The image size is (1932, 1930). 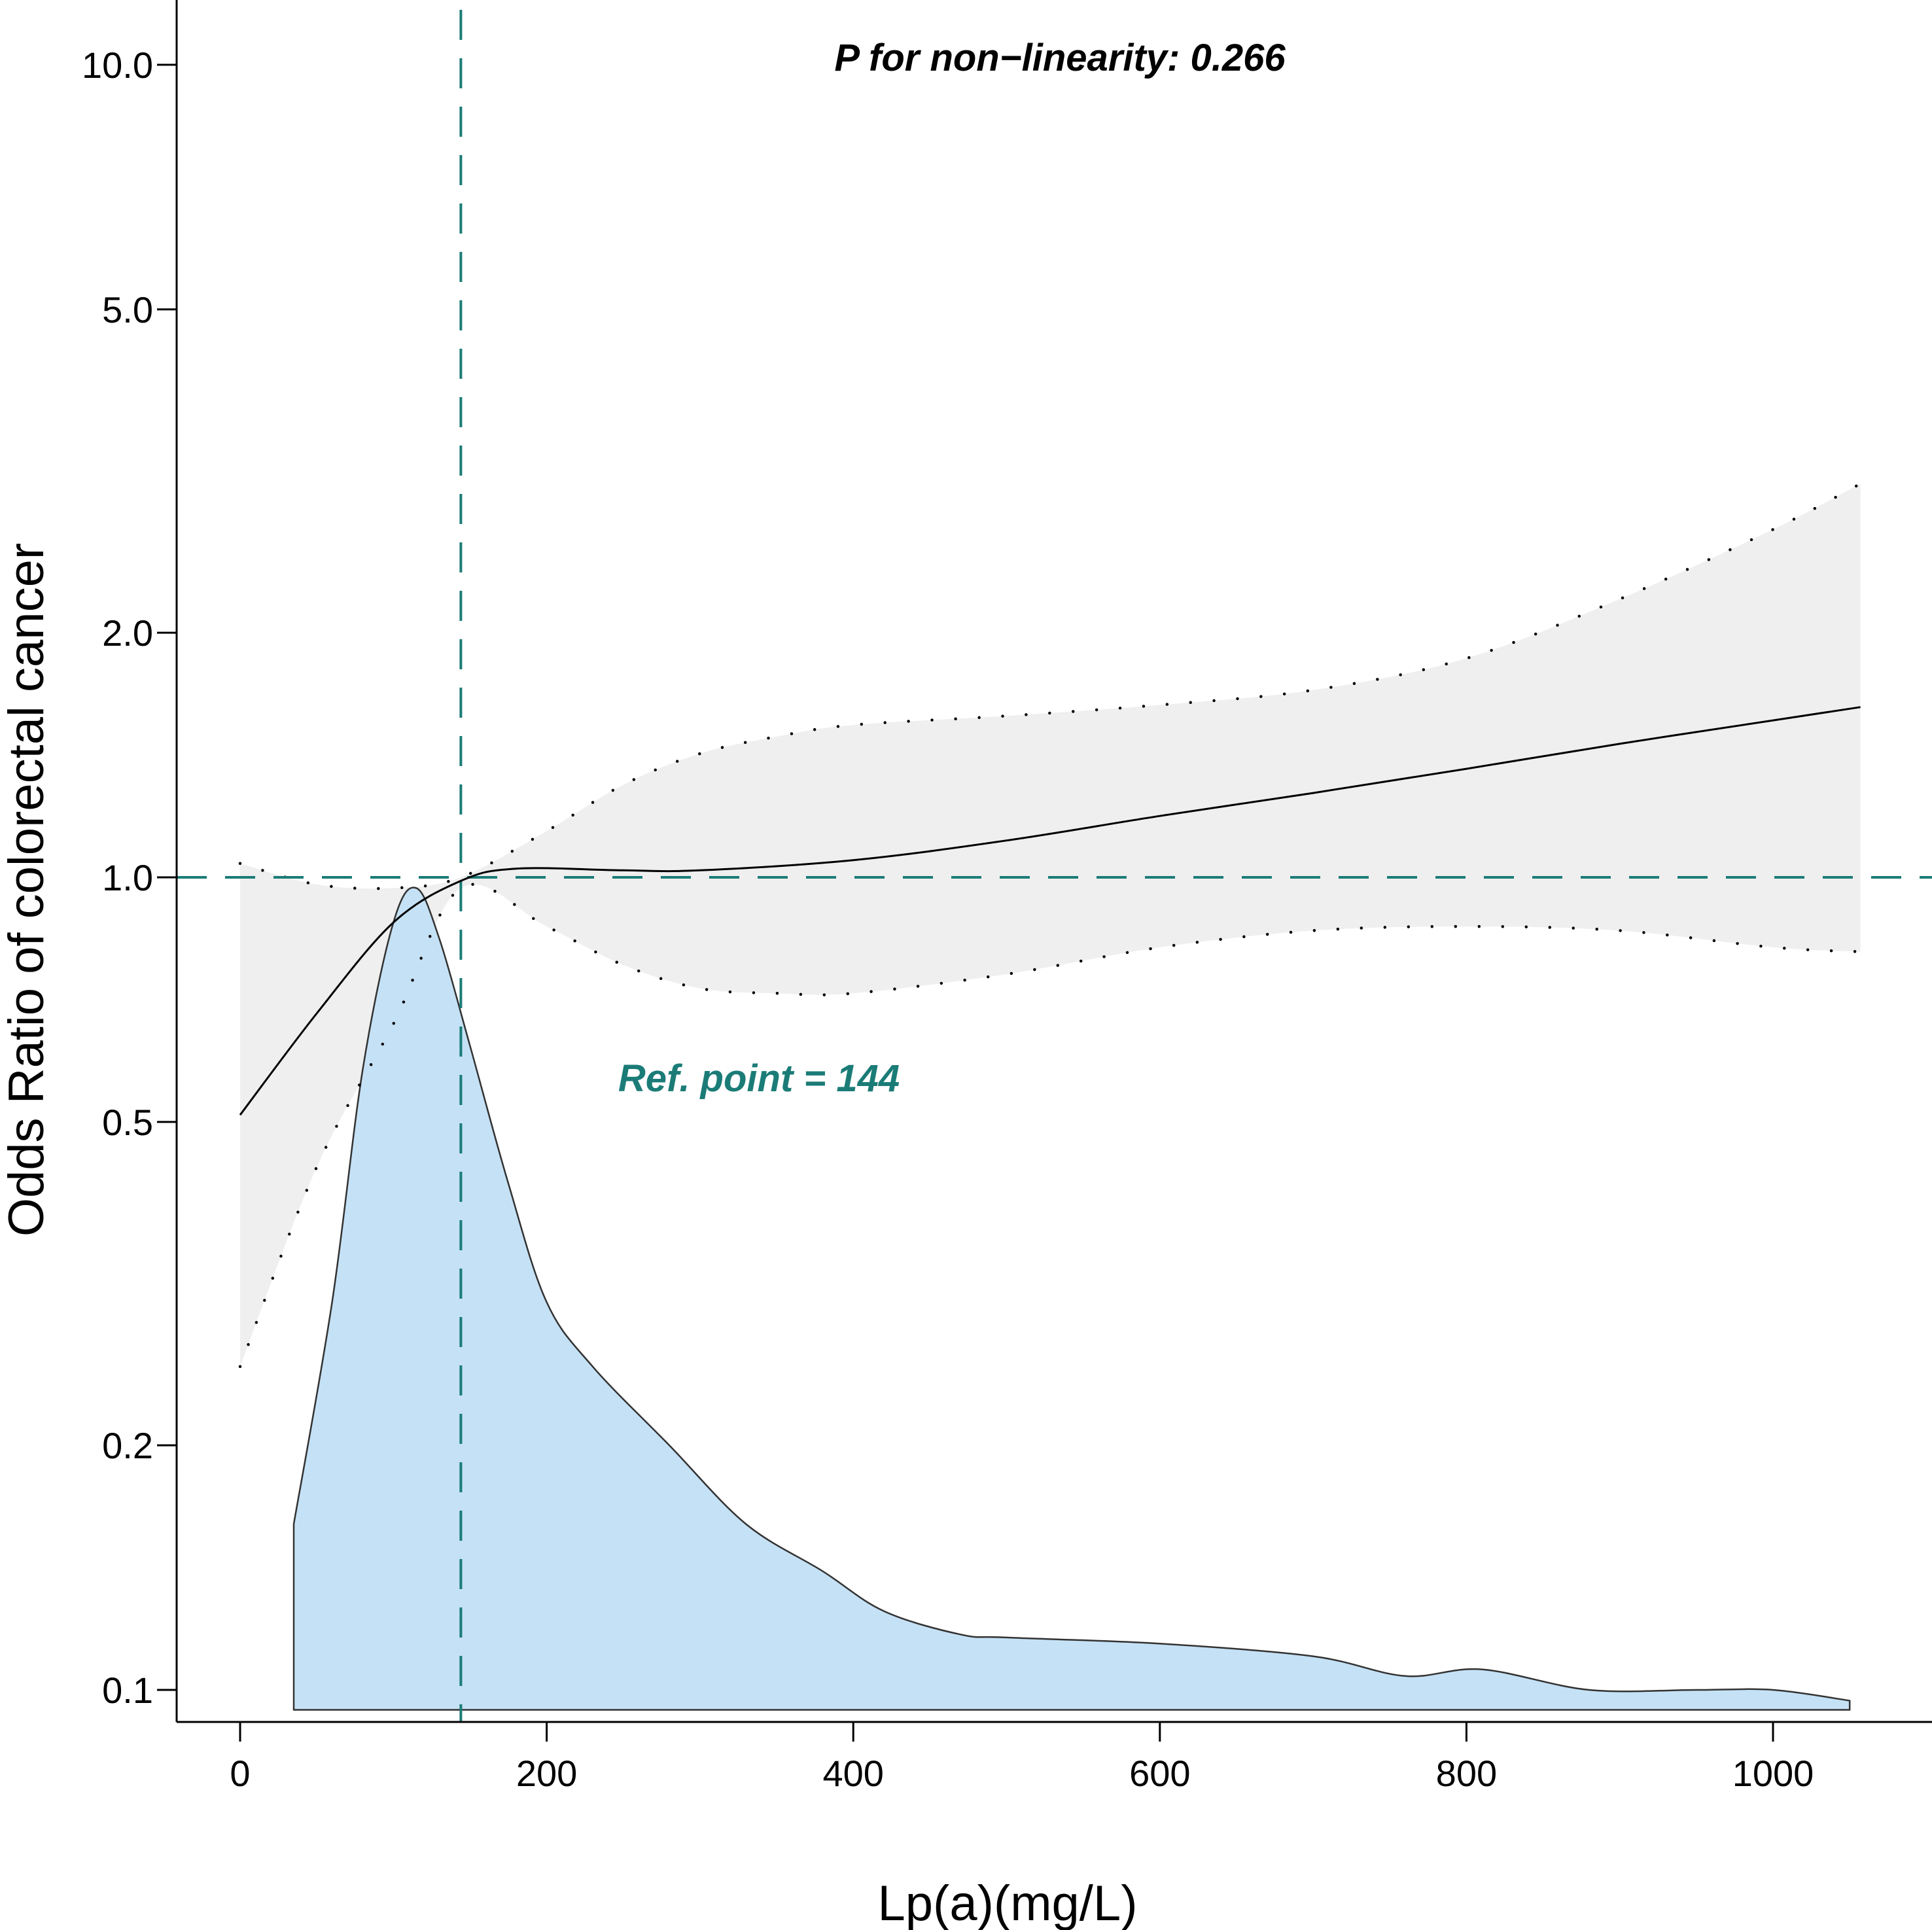 I want to click on x-axis-title: Lp(a)(mg/L), so click(x=1008, y=1903).